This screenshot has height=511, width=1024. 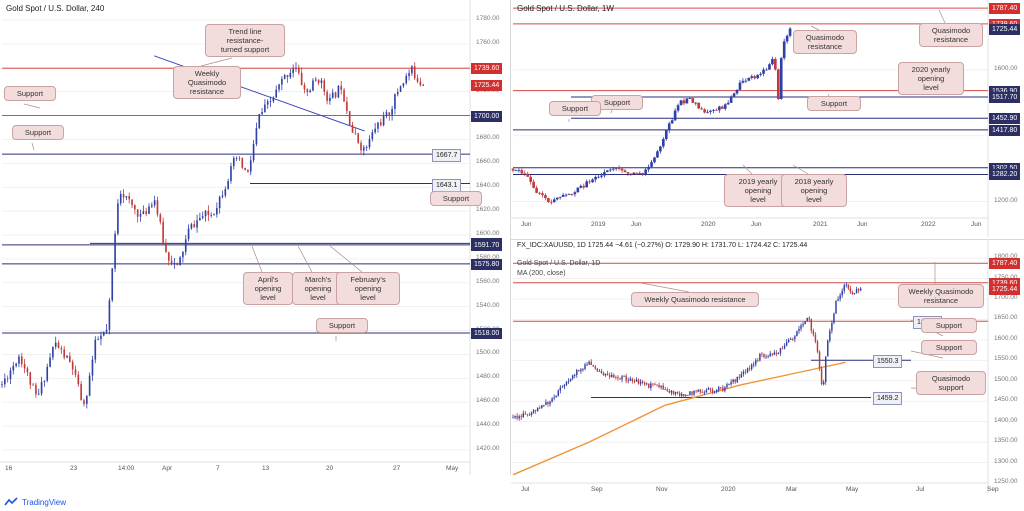 What do you see at coordinates (679, 418) in the screenshot?
I see `ma-200-line` at bounding box center [679, 418].